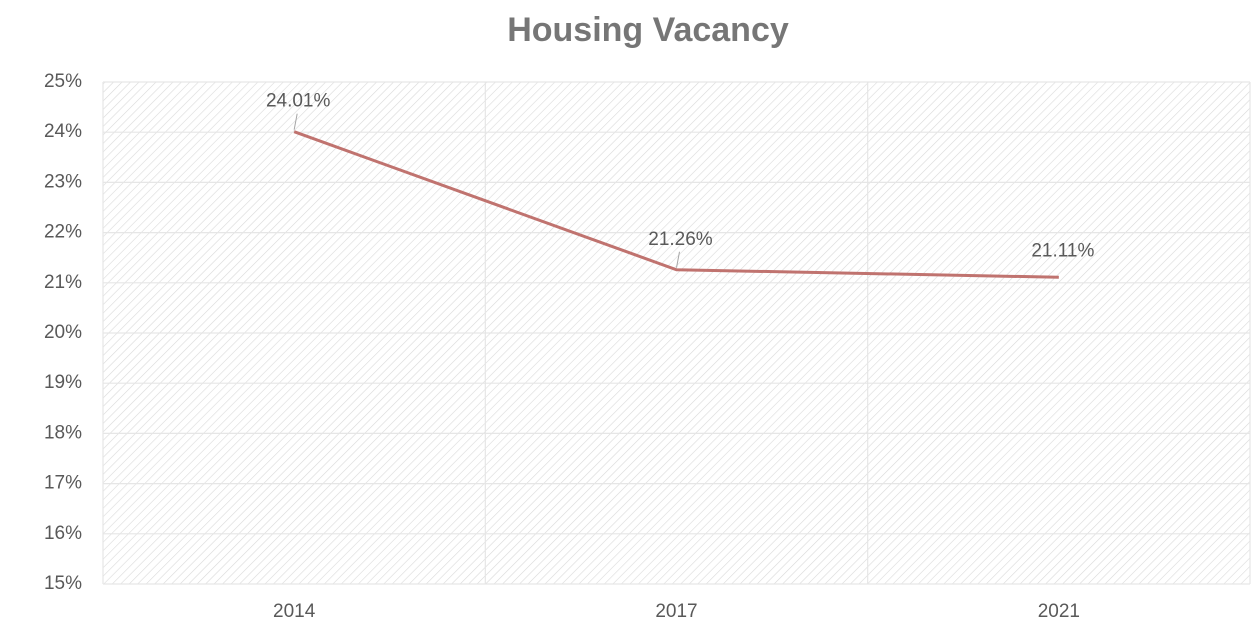 This screenshot has width=1257, height=627. Describe the element at coordinates (63, 382) in the screenshot. I see `y-tick-label: 19%` at that location.